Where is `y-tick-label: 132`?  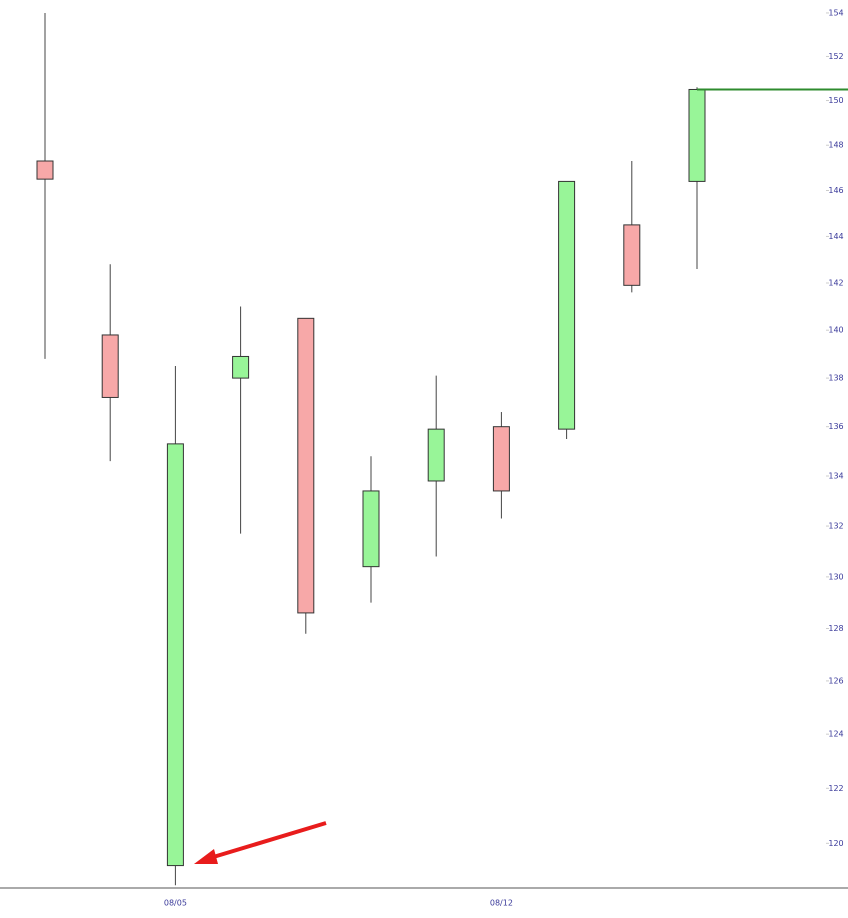 y-tick-label: 132 is located at coordinates (835, 526).